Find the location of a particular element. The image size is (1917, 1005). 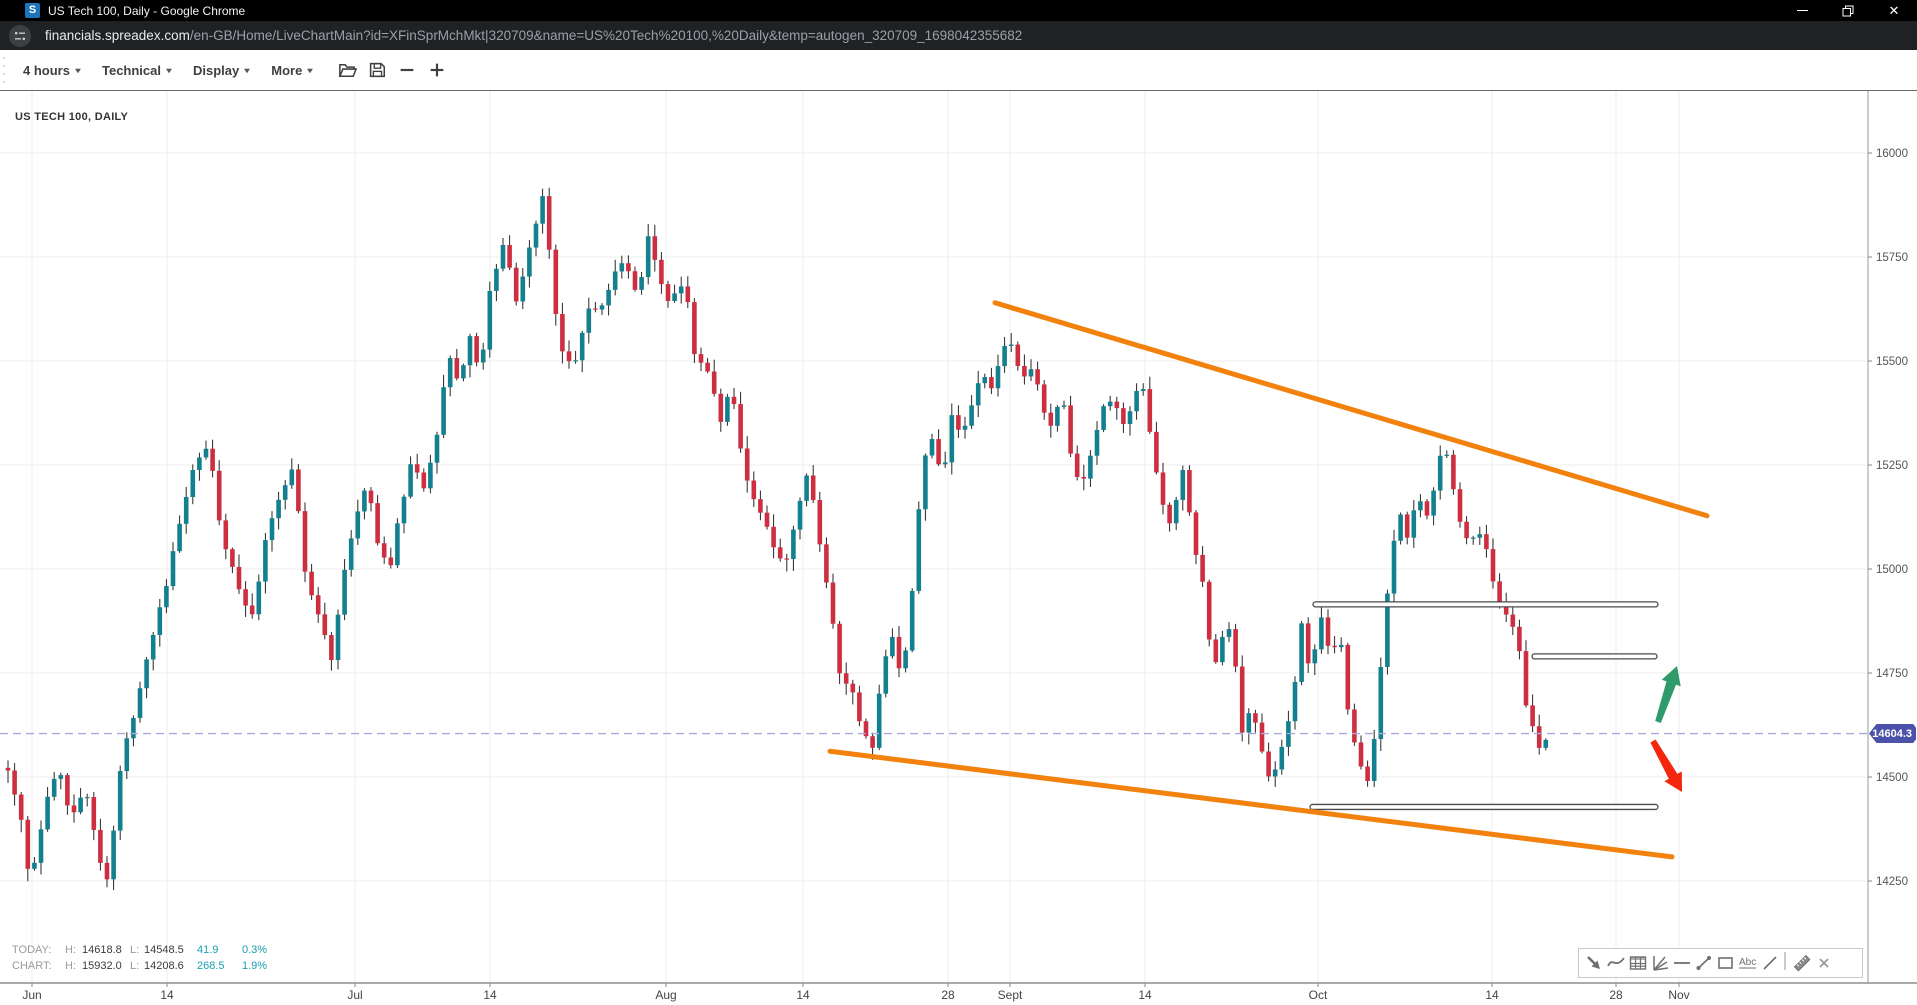

save-icon is located at coordinates (378, 70).